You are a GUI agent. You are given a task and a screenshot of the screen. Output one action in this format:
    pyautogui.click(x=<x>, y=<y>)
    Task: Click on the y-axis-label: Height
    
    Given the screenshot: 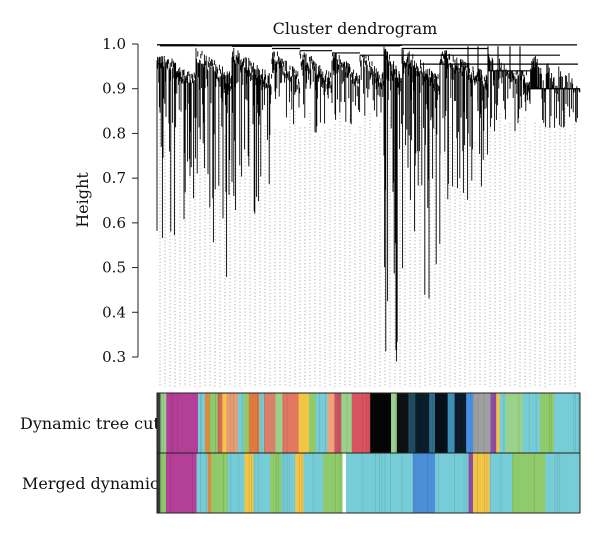 What is the action you would take?
    pyautogui.click(x=82, y=200)
    